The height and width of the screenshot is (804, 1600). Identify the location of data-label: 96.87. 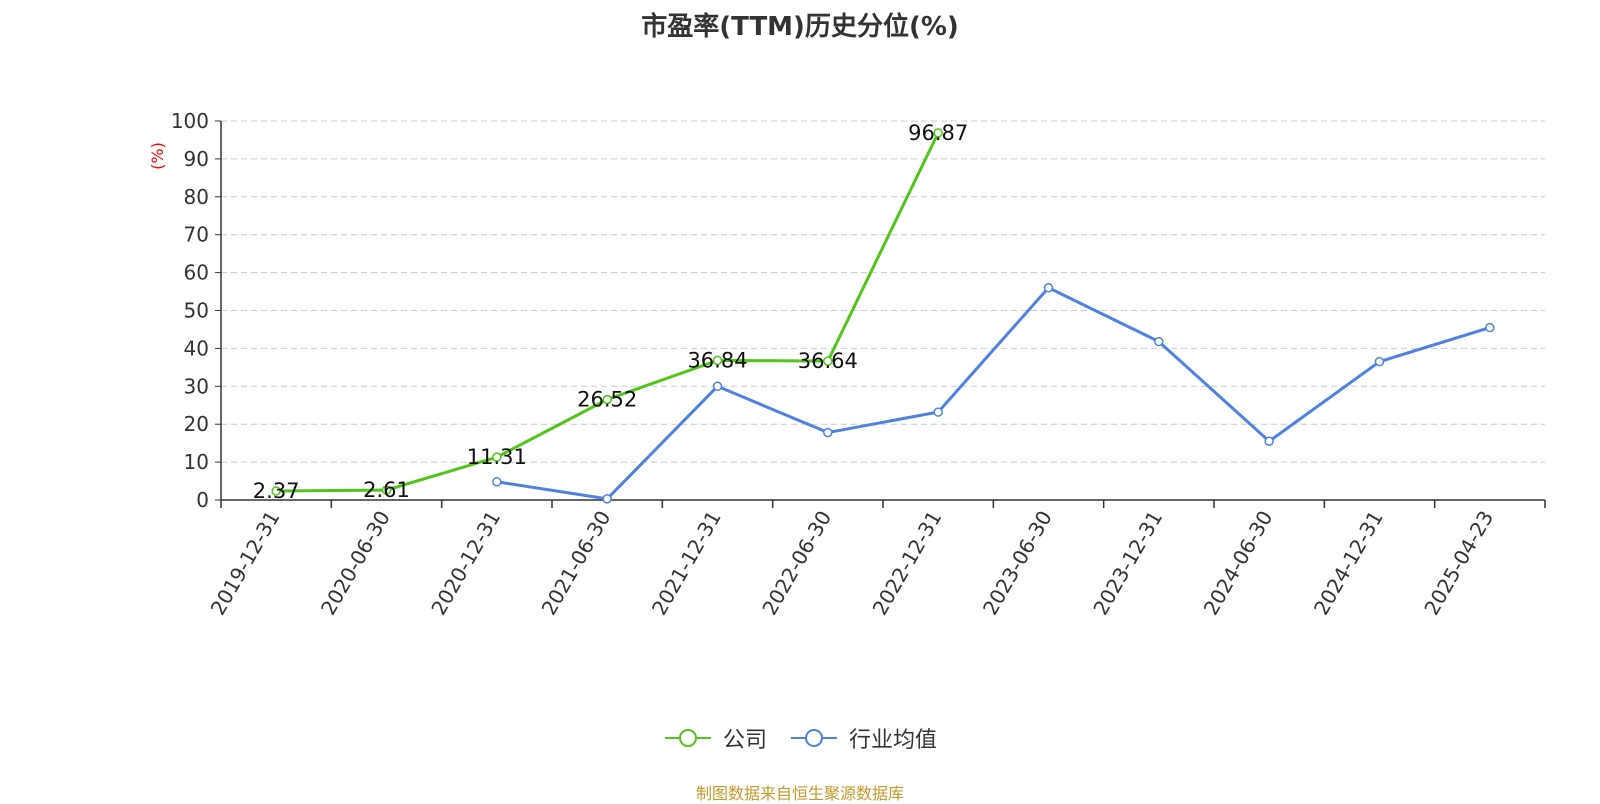
(938, 133).